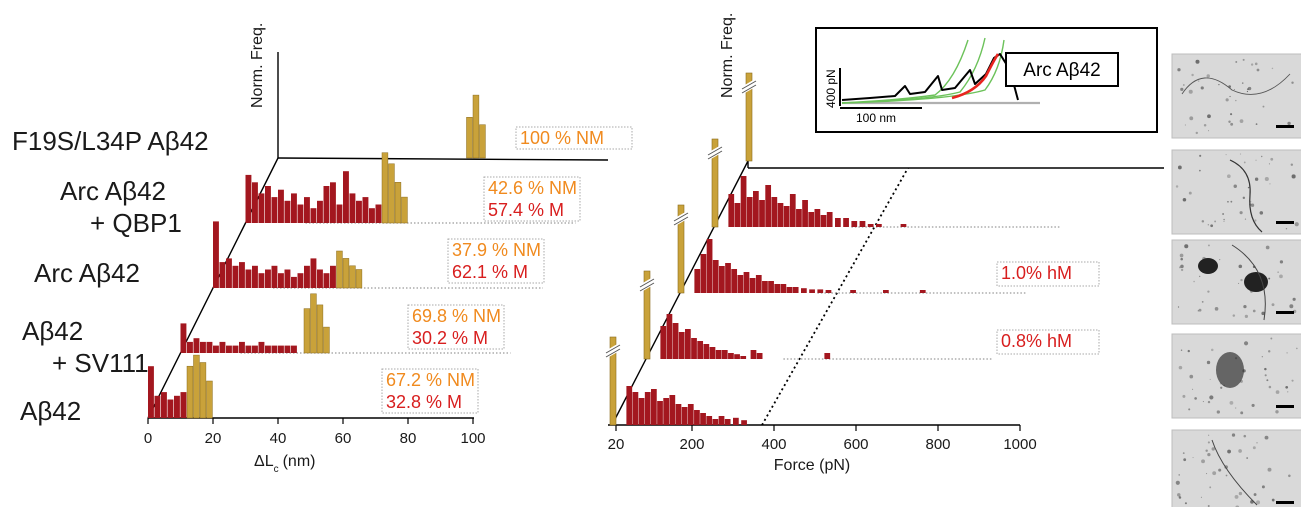 This screenshot has width=1301, height=507. I want to click on sample-label: Arc Aβ42, so click(113, 191).